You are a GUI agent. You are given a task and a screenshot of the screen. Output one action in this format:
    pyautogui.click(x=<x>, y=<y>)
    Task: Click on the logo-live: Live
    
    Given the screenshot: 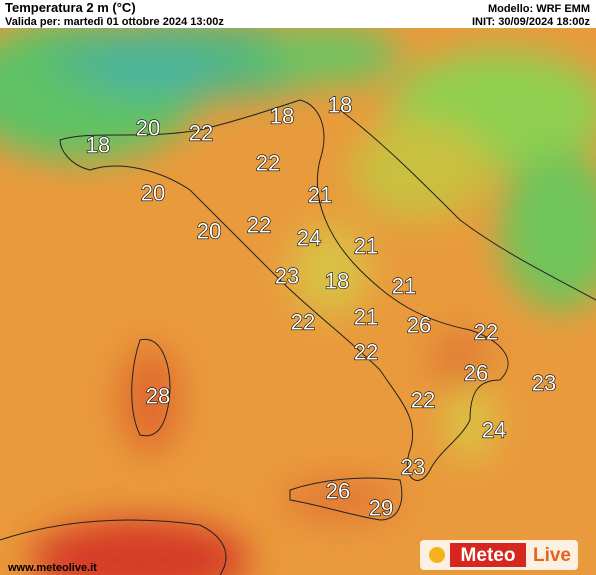 What is the action you would take?
    pyautogui.click(x=552, y=555)
    